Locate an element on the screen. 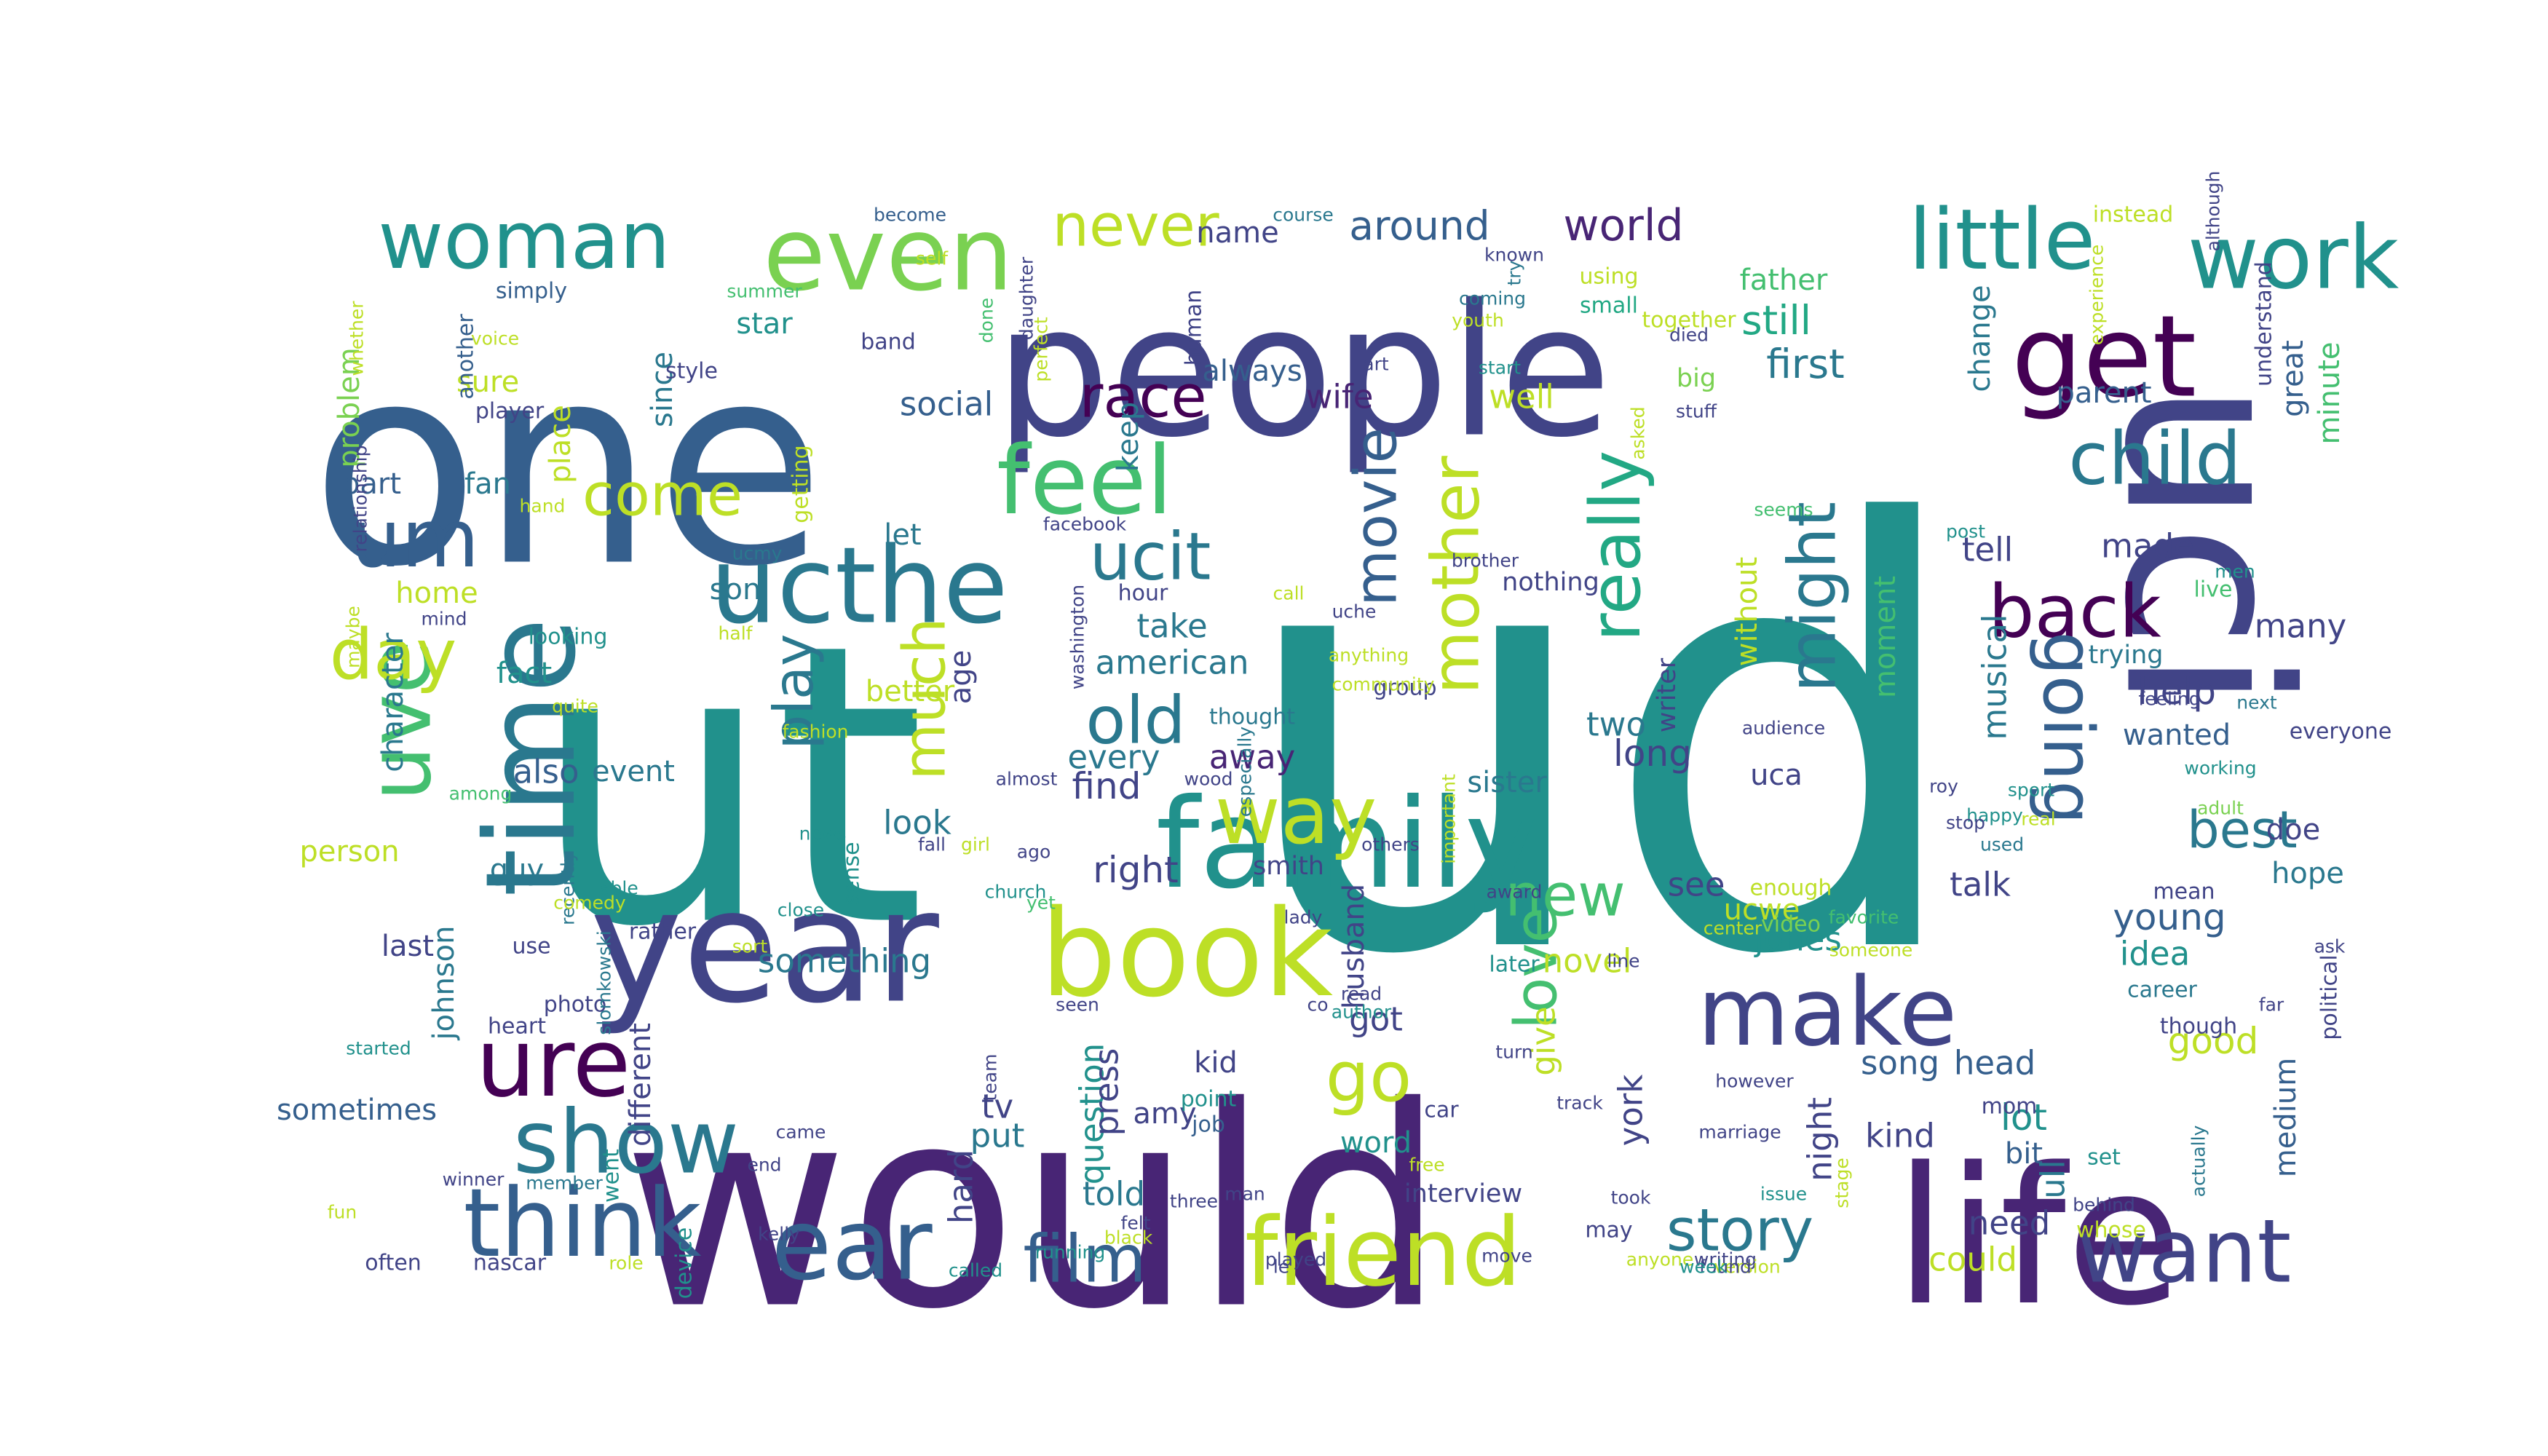 Image resolution: width=2548 pixels, height=1456 pixels. cloud-word: tell is located at coordinates (1987, 550).